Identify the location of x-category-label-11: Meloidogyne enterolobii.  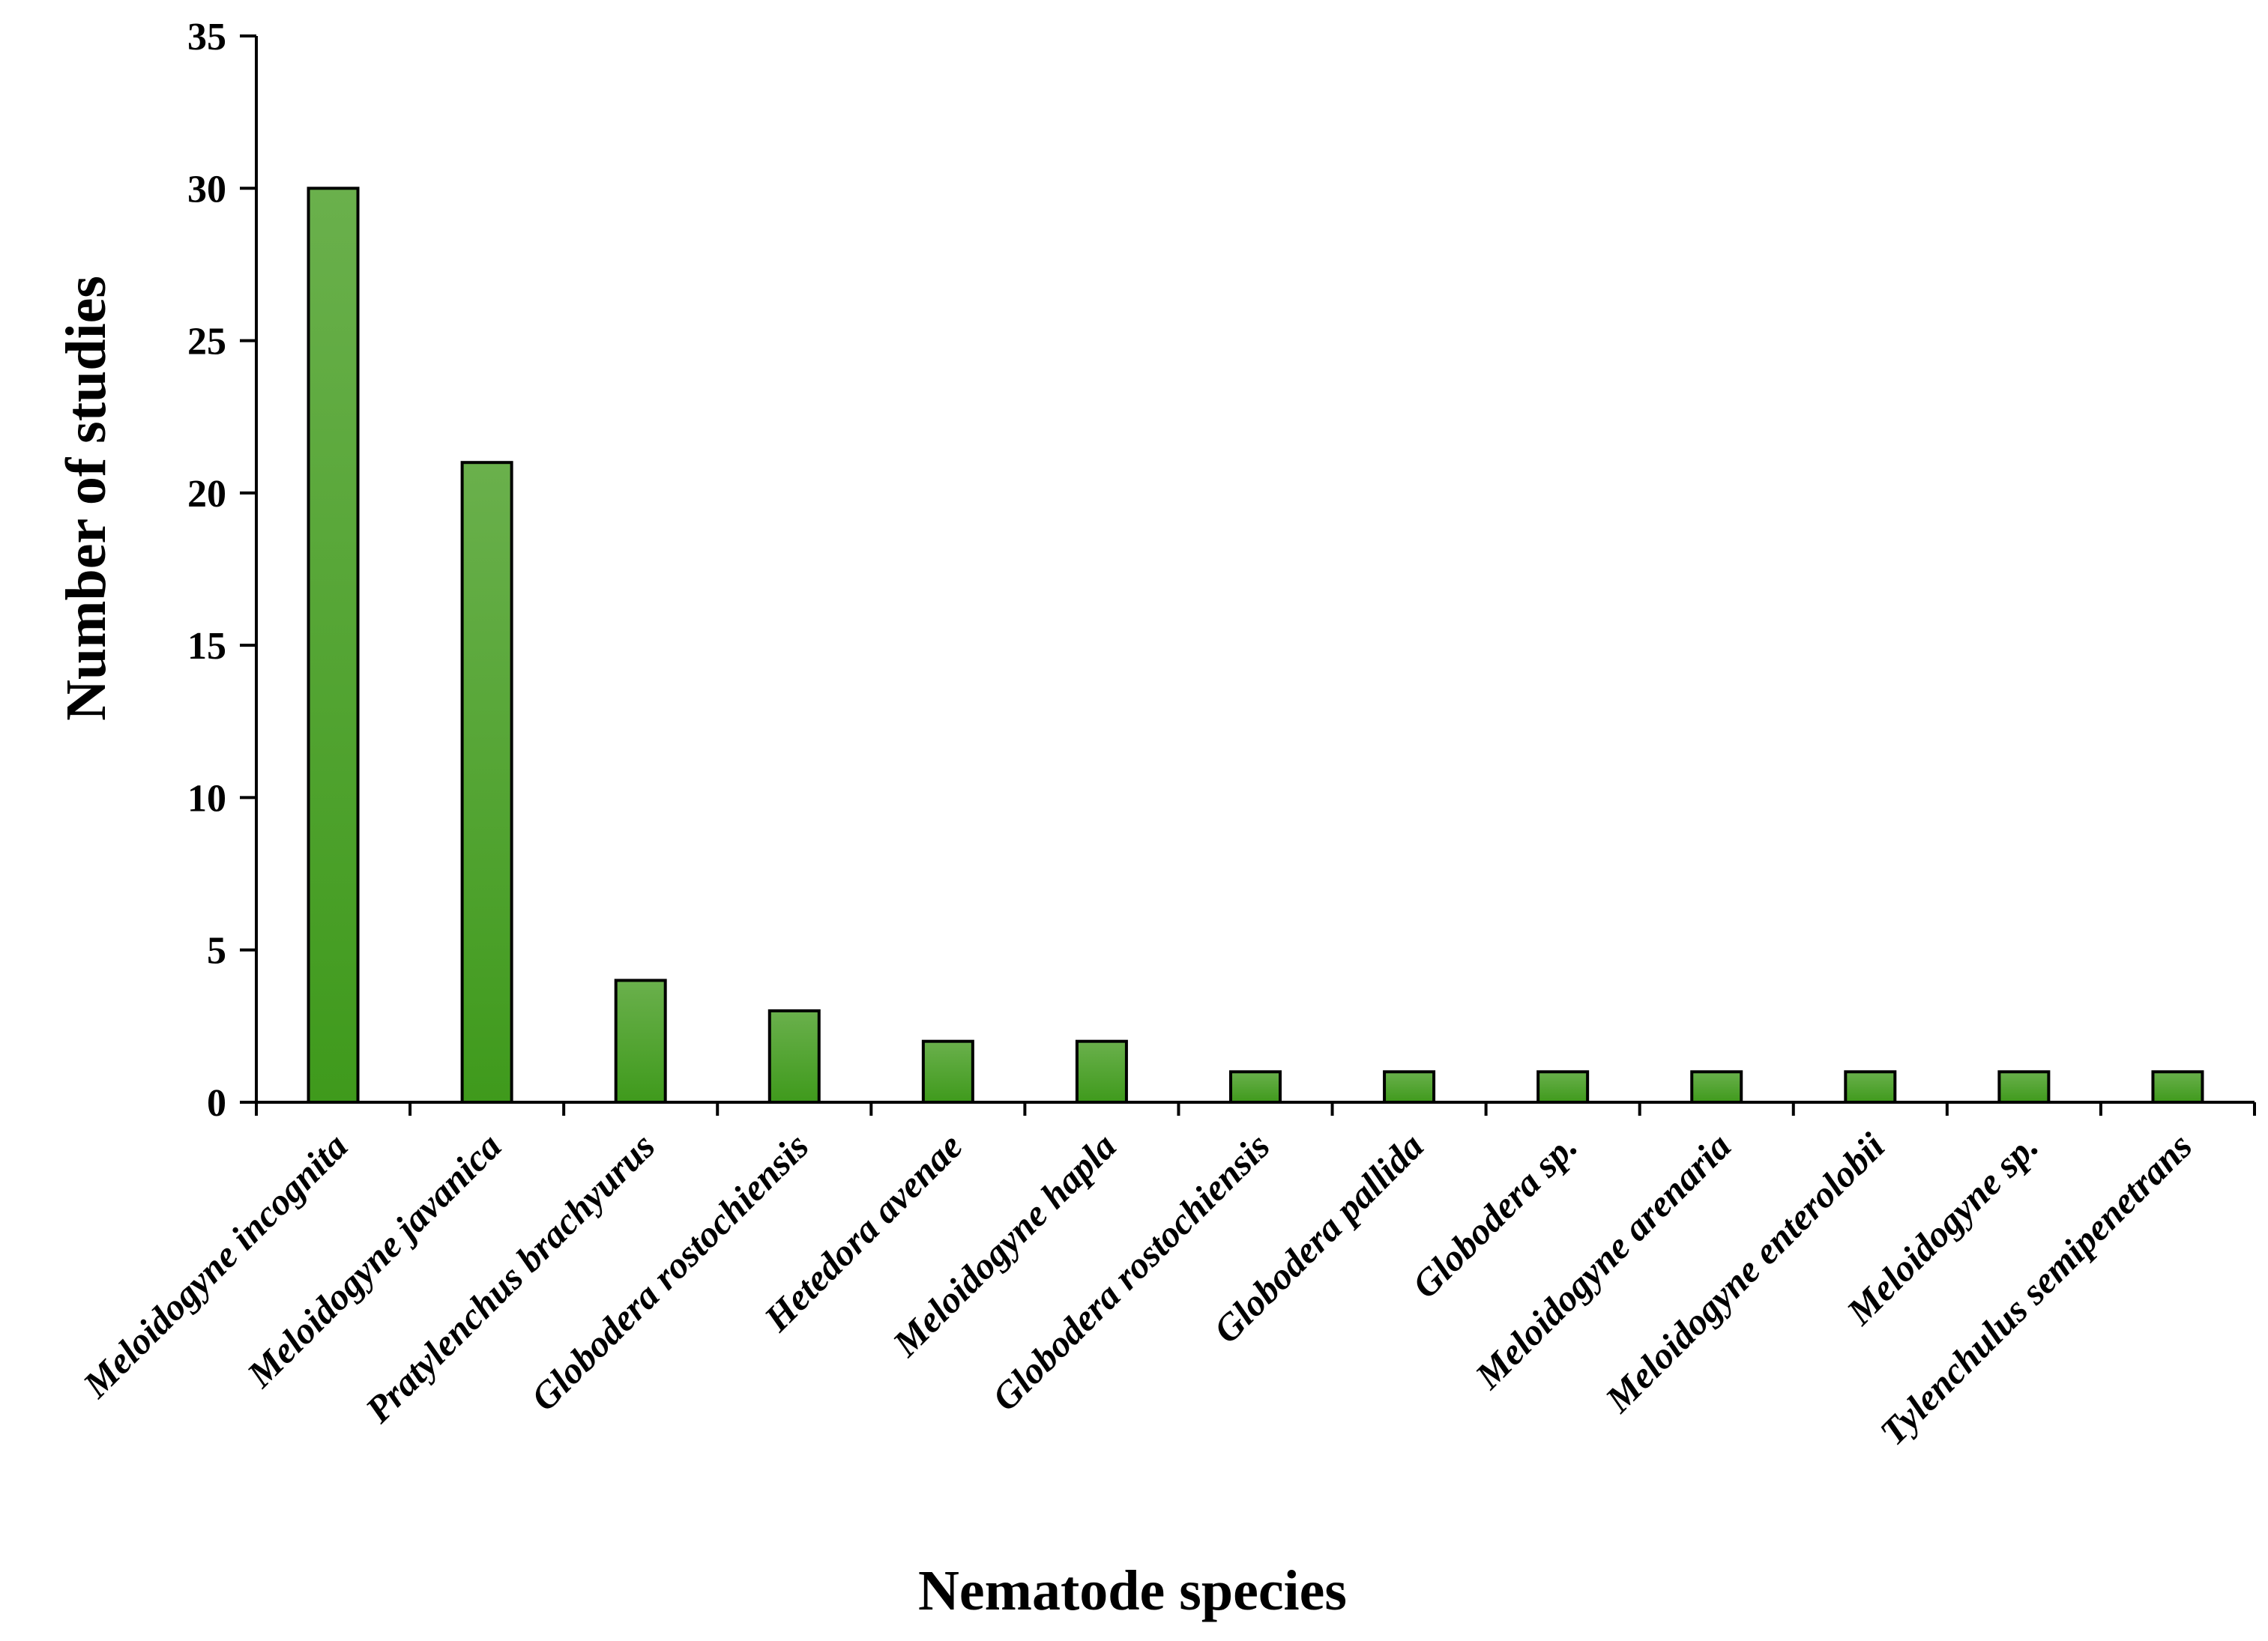
(1744, 1273).